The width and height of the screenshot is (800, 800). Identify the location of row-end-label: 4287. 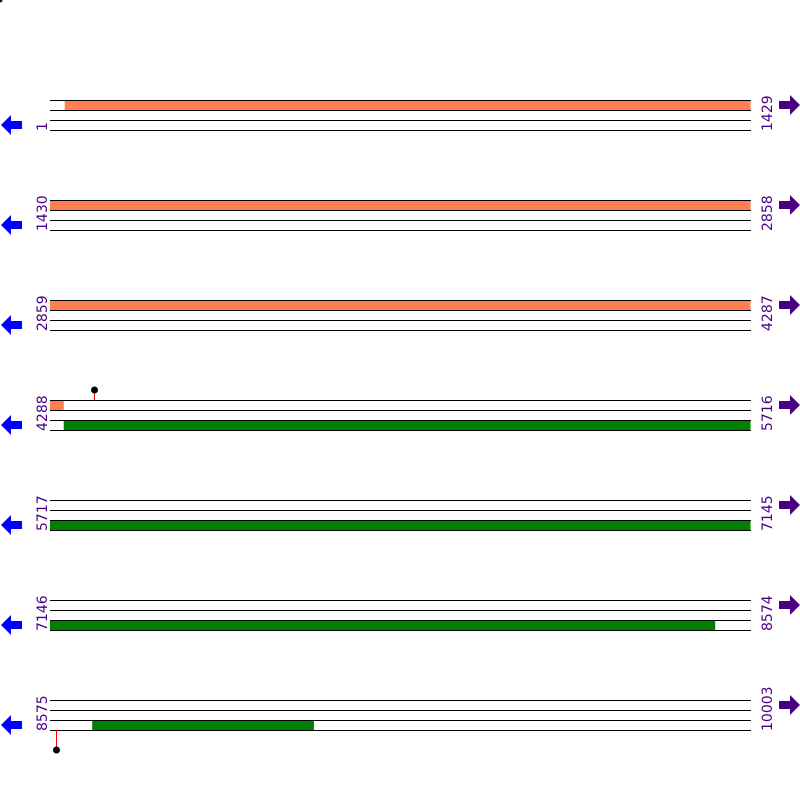
(768, 313).